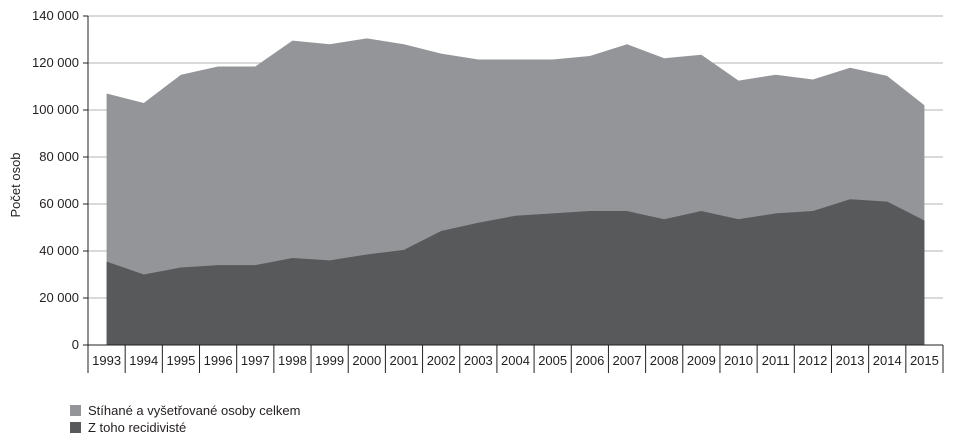 The height and width of the screenshot is (443, 955). Describe the element at coordinates (552, 360) in the screenshot. I see `x-tick-label: 2005` at that location.